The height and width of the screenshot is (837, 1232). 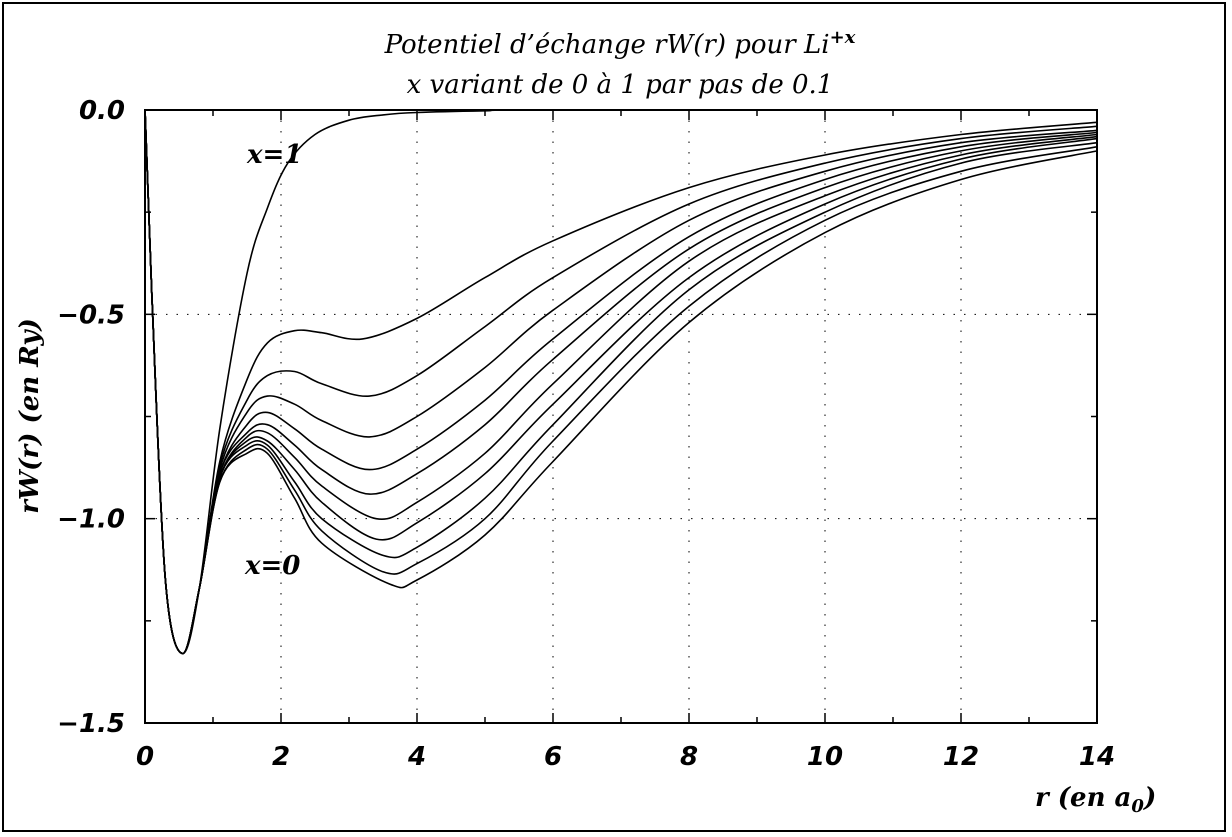 I want to click on y-tick-label: −1.5, so click(x=91, y=724).